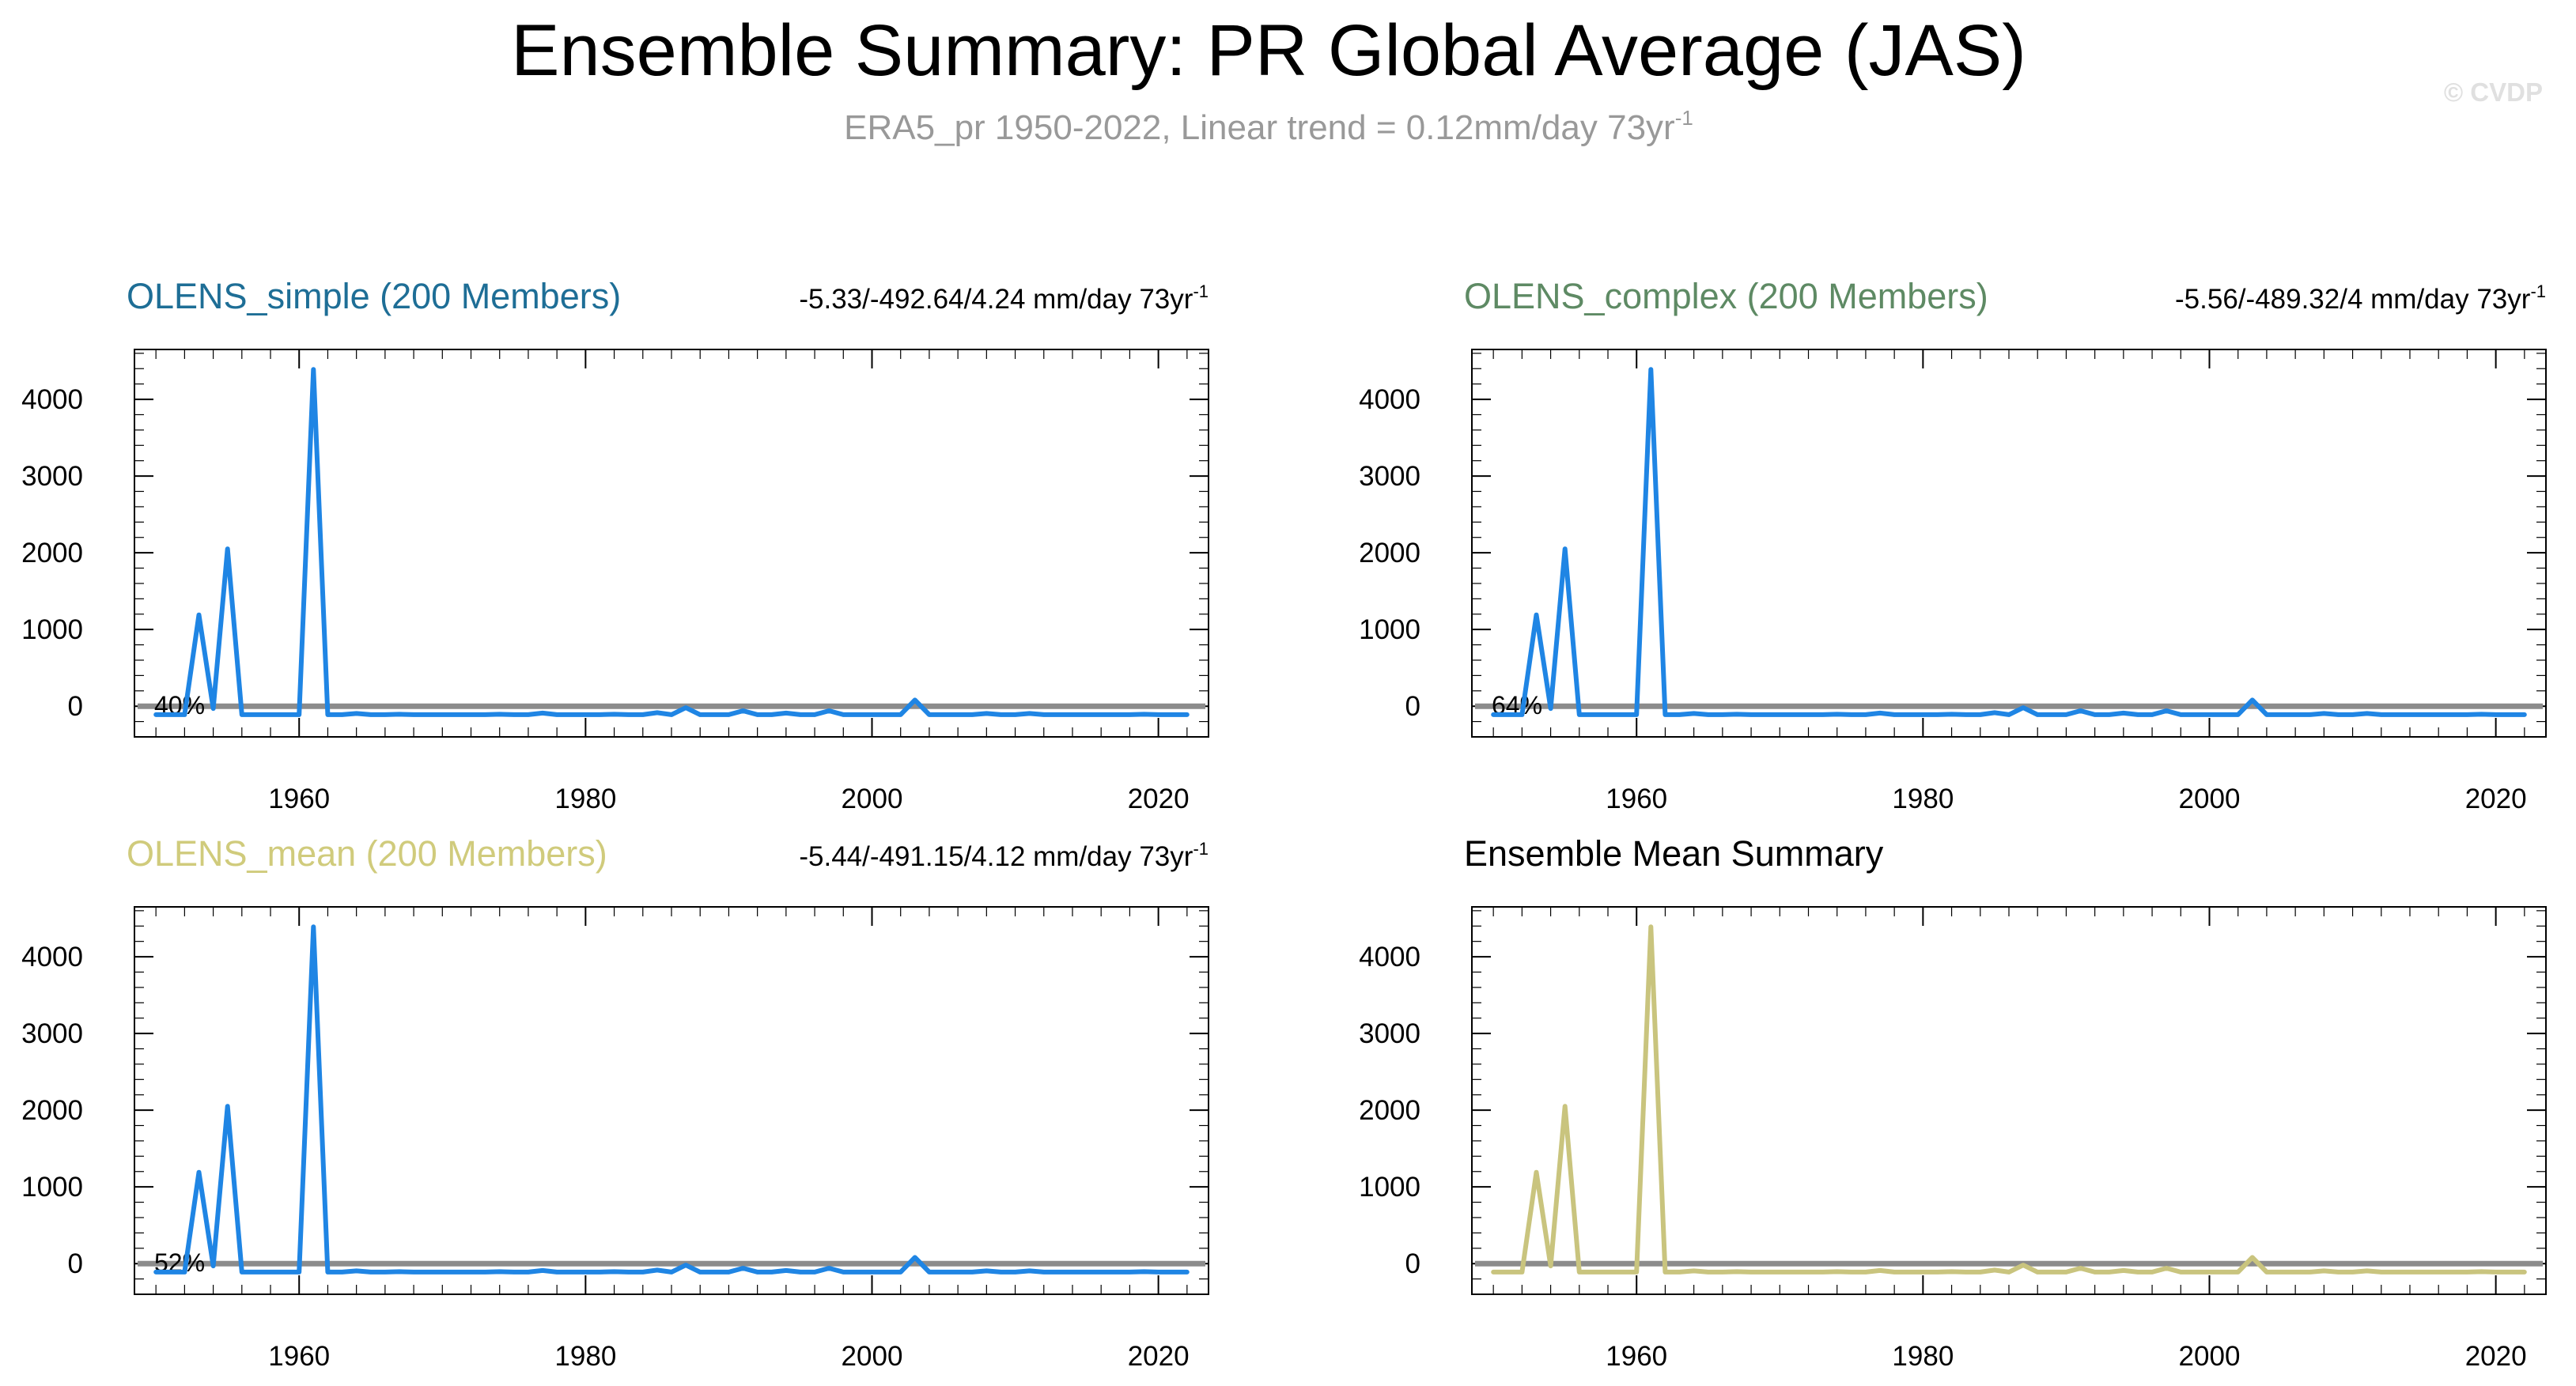 The height and width of the screenshot is (1386, 2576). Describe the element at coordinates (367, 854) in the screenshot. I see `panel-title: OLENS_mean (200 Members)` at that location.